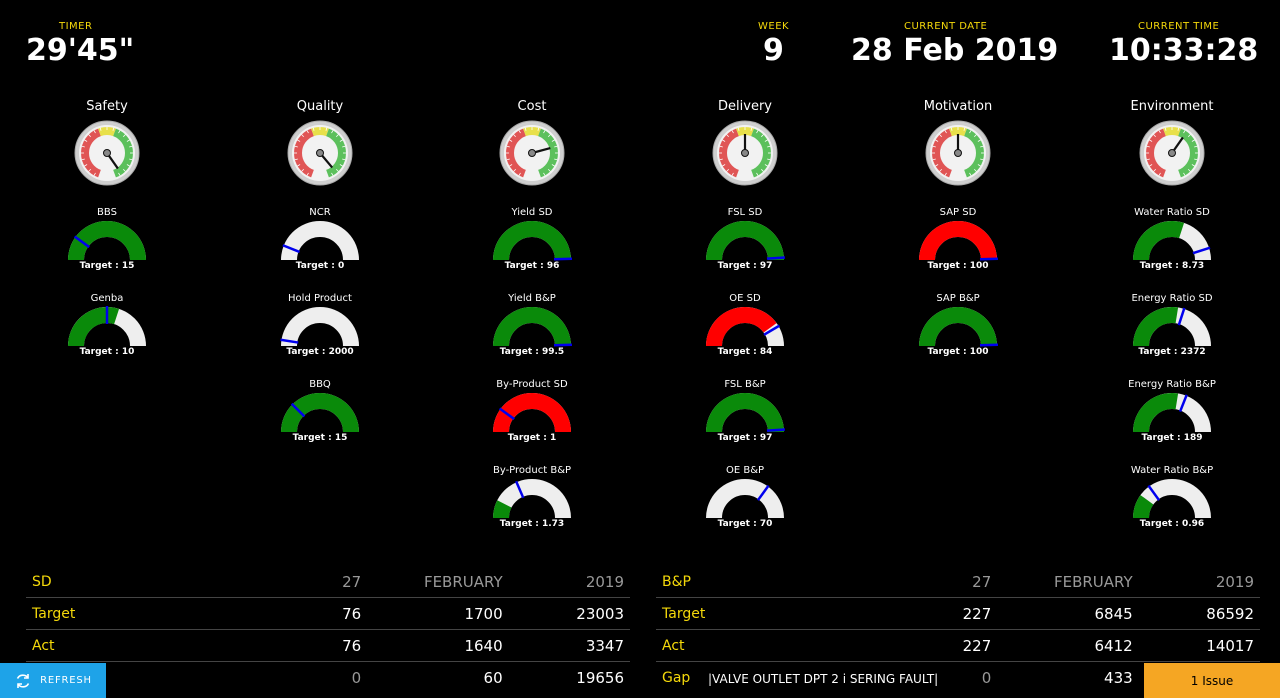 The image size is (1280, 698). I want to click on table-row: 0 60 19656, so click(328, 677).